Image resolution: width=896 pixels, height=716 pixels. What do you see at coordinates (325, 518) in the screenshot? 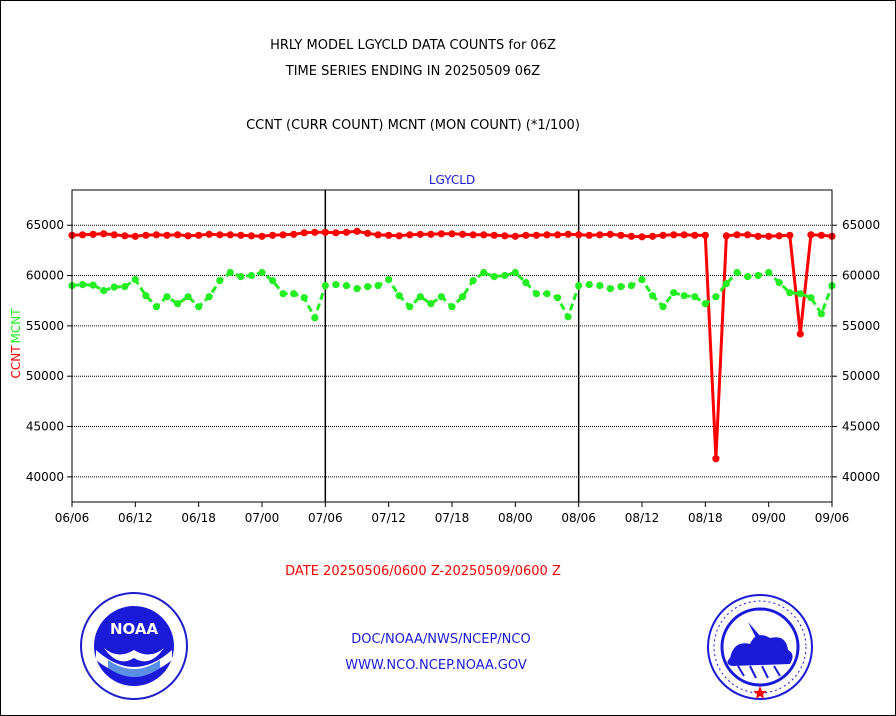
I see `x-tick-label: 07/06` at bounding box center [325, 518].